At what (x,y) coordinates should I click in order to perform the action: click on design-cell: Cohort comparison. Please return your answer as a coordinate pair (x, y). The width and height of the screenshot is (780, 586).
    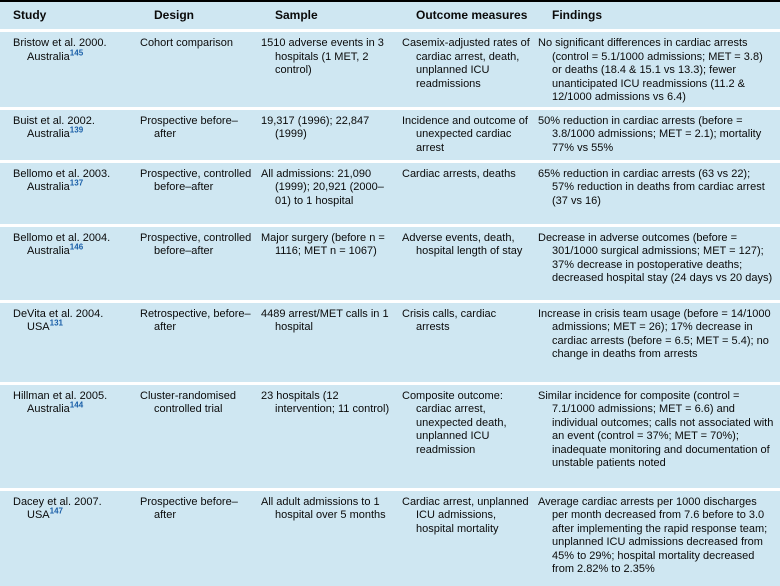
    Looking at the image, I should click on (186, 43).